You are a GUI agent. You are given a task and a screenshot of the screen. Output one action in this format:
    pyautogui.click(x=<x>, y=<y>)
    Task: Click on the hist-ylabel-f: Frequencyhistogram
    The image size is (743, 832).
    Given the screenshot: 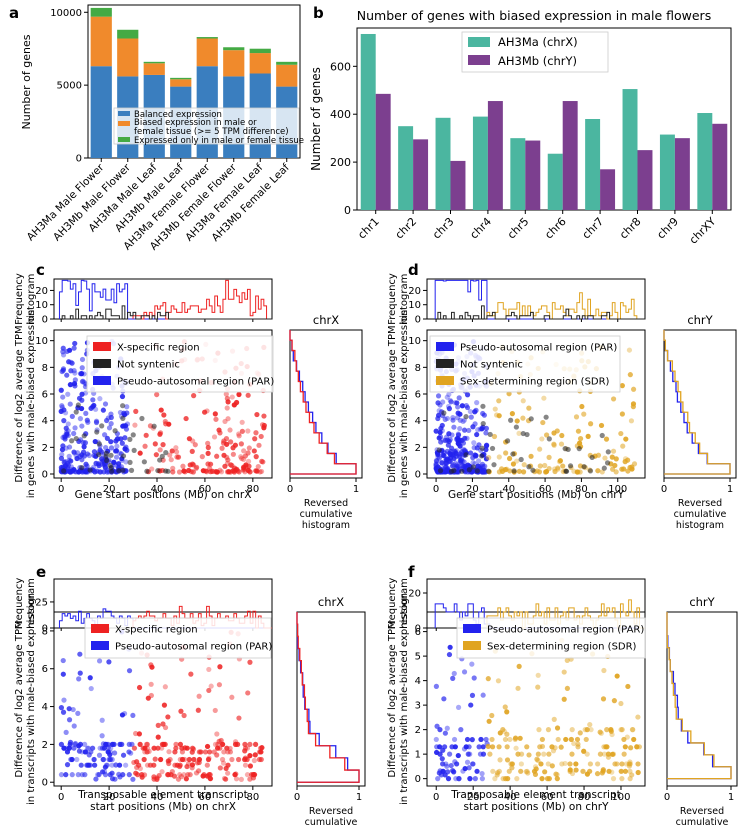 What is the action you would take?
    pyautogui.click(x=398, y=604)
    